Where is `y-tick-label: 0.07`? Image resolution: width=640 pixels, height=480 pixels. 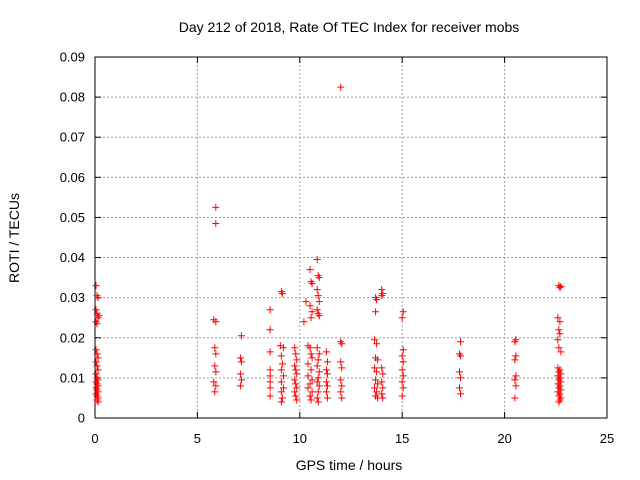
y-tick-label: 0.07 is located at coordinates (72, 137).